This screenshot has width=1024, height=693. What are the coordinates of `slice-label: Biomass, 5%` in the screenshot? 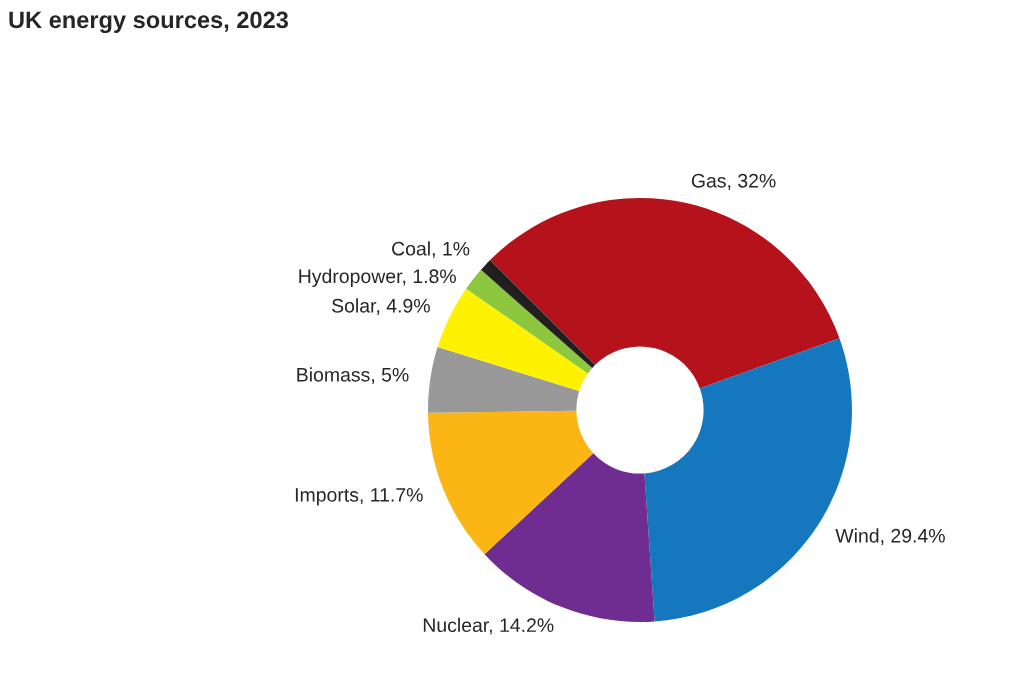 It's located at (353, 375).